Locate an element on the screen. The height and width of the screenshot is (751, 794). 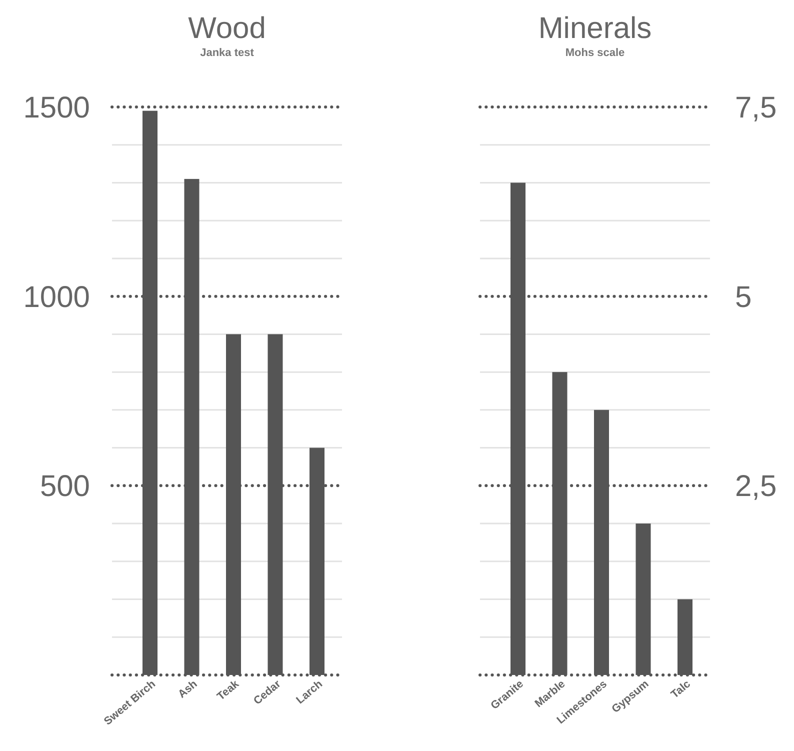
chart-subtitle: Janka test is located at coordinates (227, 53).